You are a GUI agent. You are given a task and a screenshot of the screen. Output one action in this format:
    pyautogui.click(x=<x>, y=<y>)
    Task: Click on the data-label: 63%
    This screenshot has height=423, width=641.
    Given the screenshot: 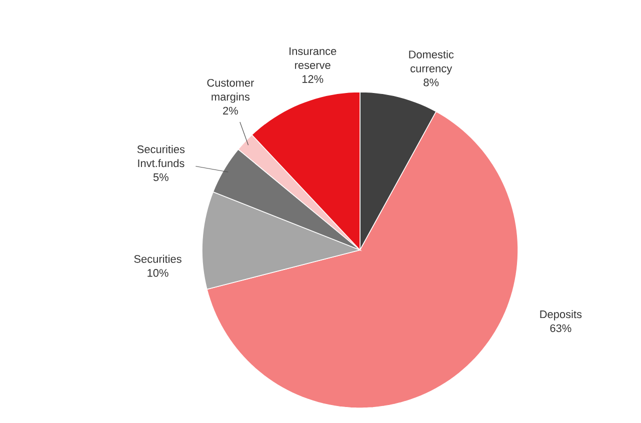 What is the action you would take?
    pyautogui.click(x=561, y=328)
    